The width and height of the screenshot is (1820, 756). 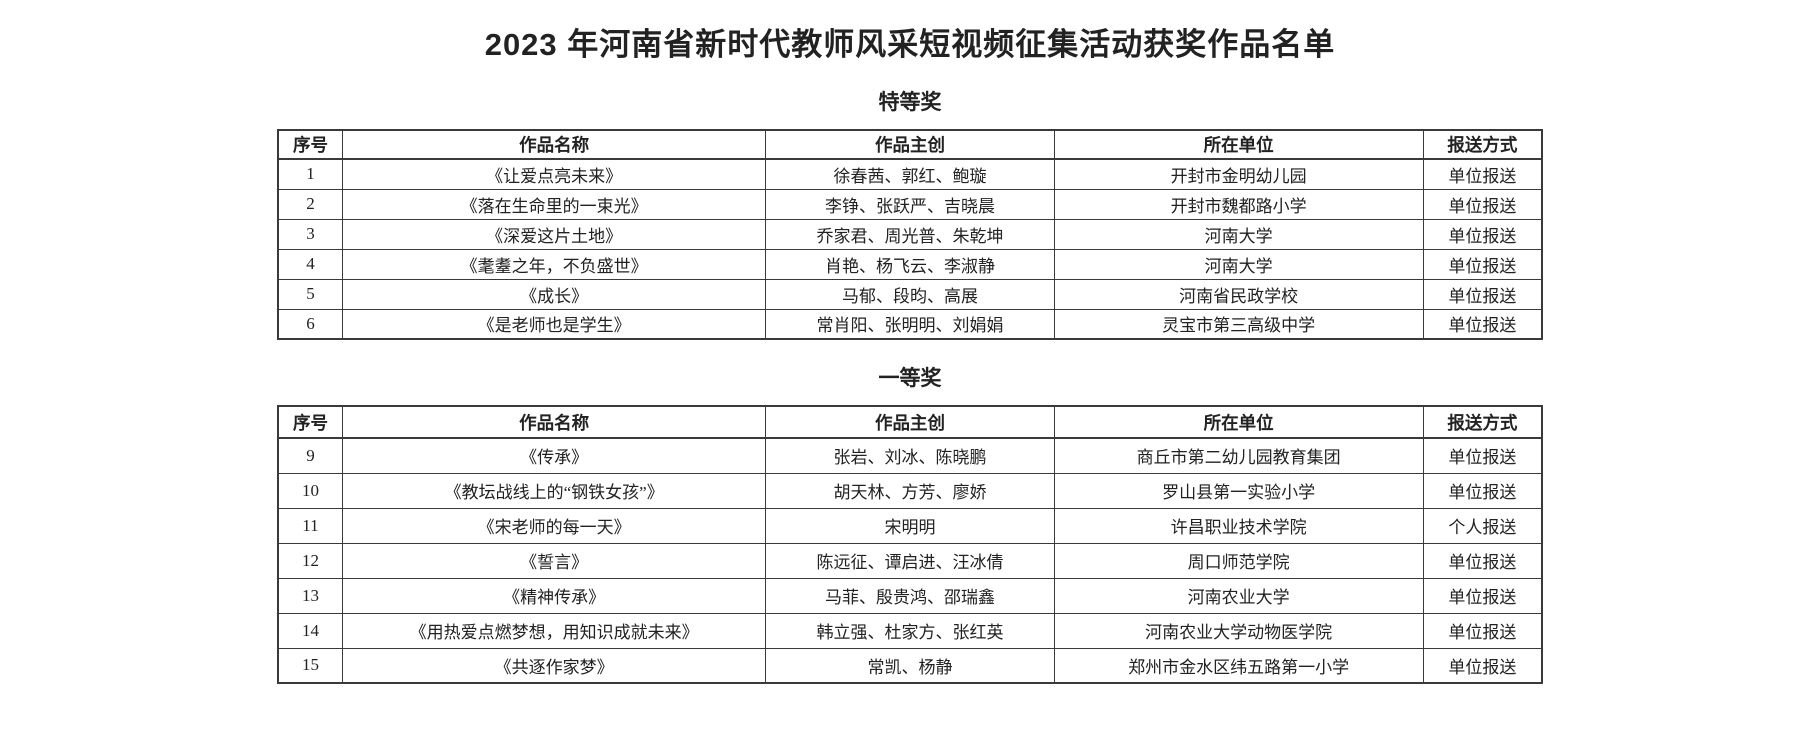 I want to click on table-cell: 常肖阳、张明明、刘娟娟, so click(x=910, y=324).